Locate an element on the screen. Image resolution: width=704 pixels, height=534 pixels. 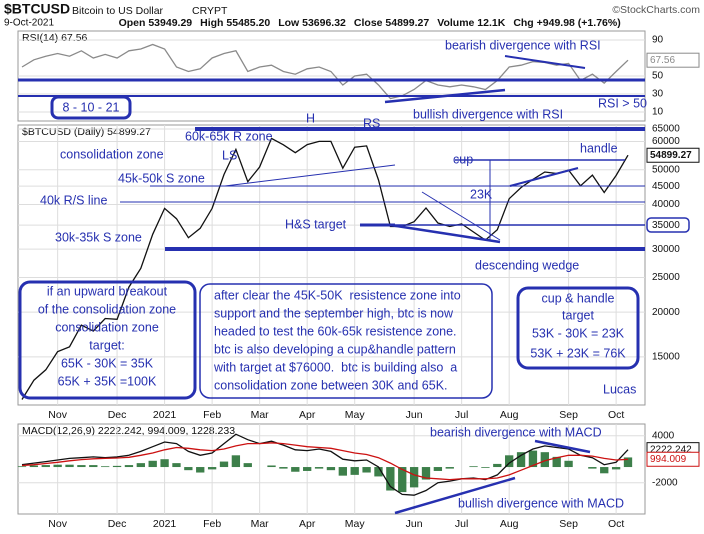
annotation: bullish divergence with MACD is located at coordinates (541, 503).